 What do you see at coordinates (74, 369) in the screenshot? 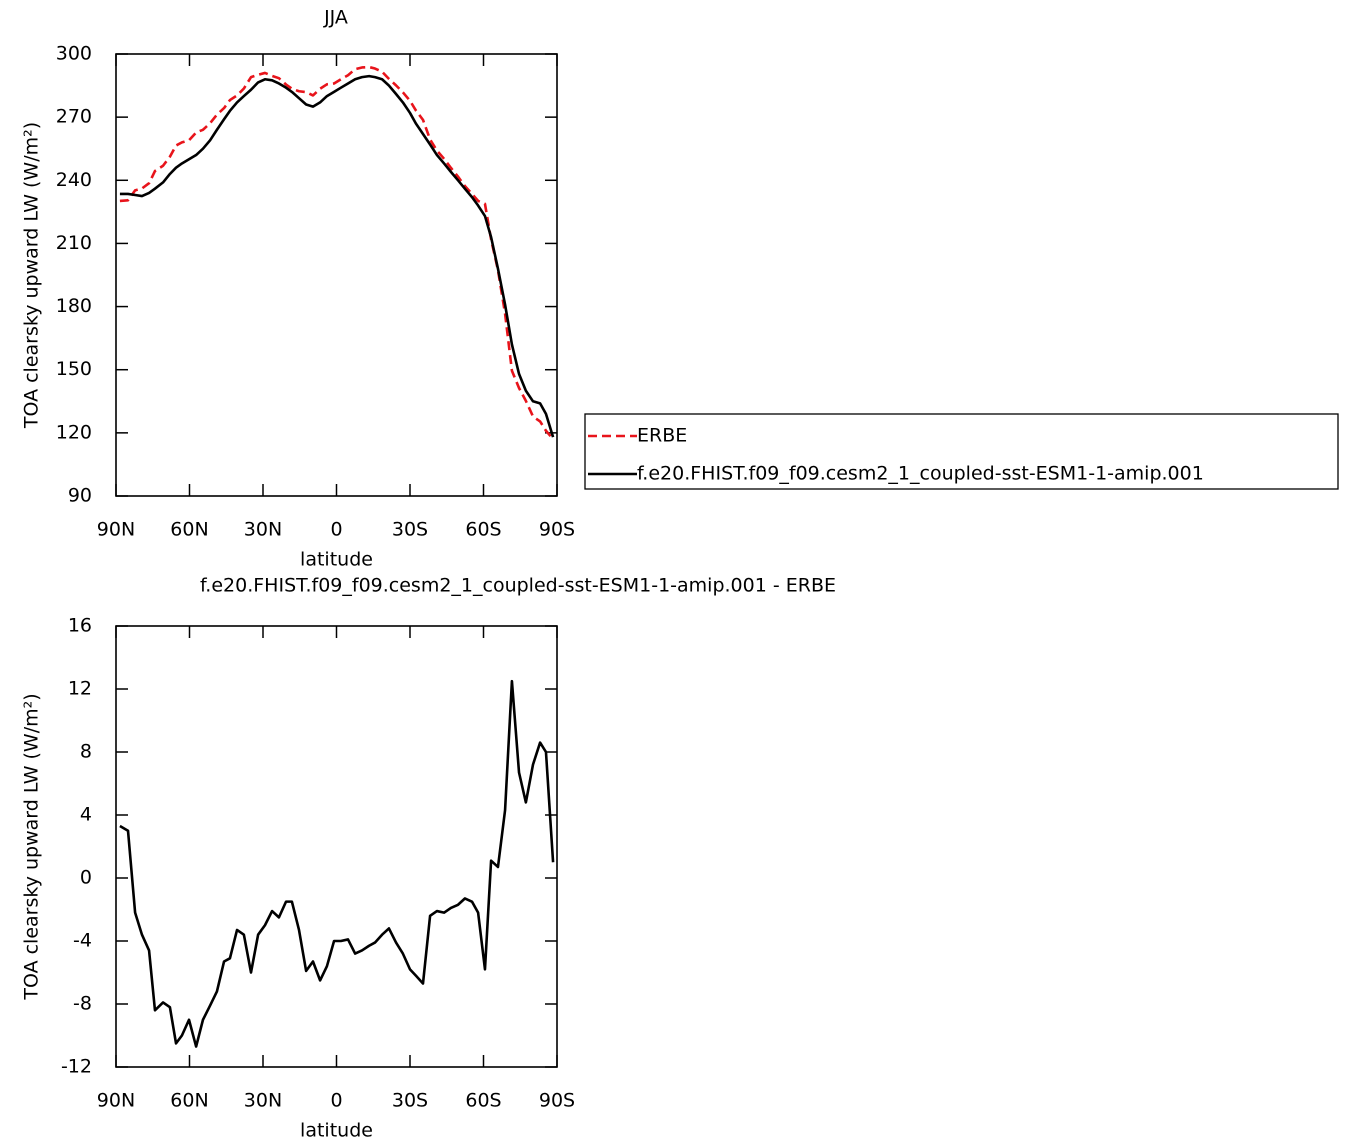
I see `y-tick-label: 150` at bounding box center [74, 369].